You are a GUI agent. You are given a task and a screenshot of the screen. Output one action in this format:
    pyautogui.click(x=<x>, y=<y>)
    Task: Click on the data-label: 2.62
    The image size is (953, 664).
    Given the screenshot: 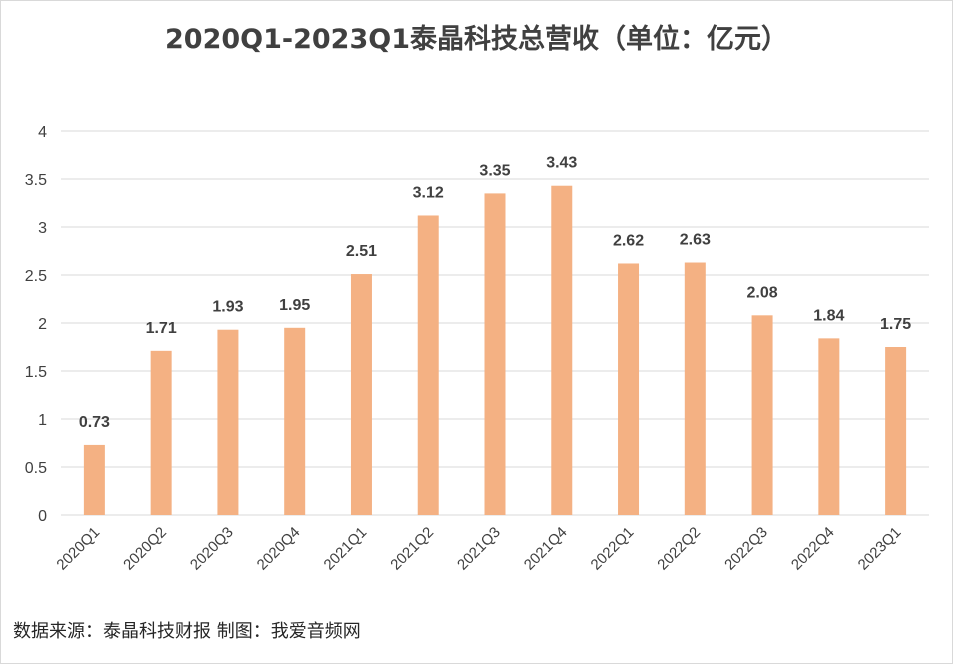 What is the action you would take?
    pyautogui.click(x=628, y=240)
    